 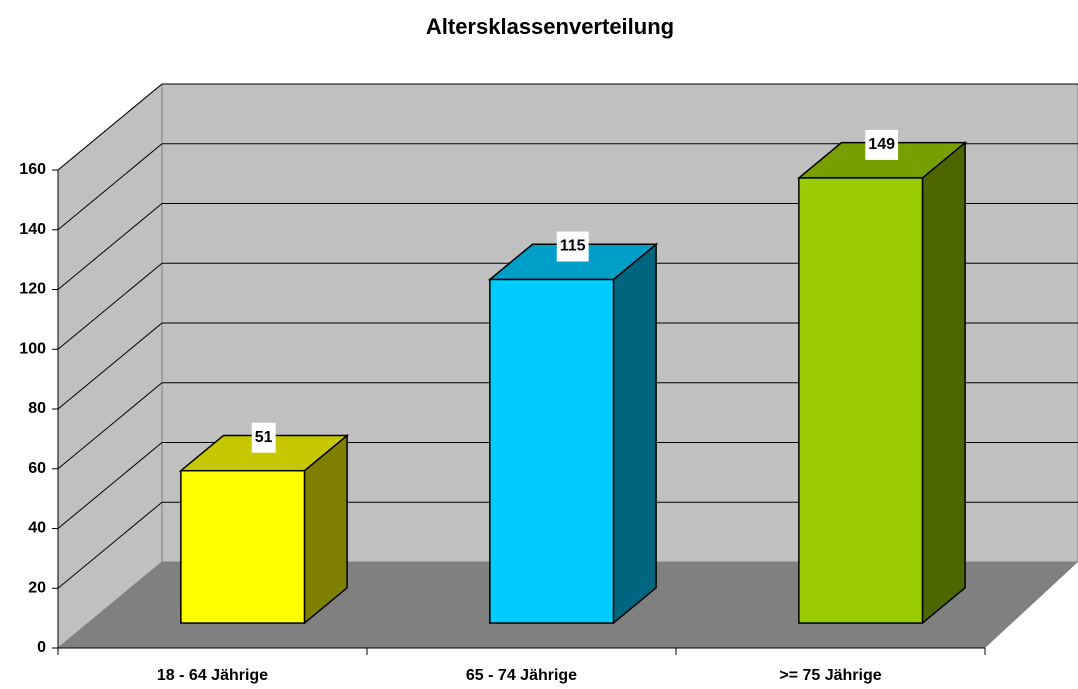 I want to click on chart-title: Altersklassenverteilung, so click(x=550, y=26).